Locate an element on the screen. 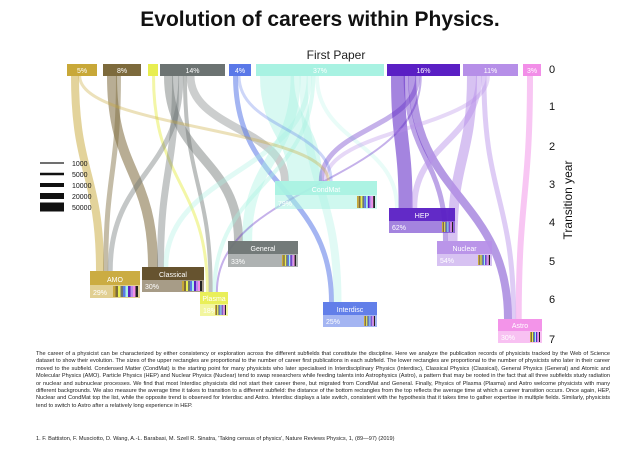 This screenshot has width=640, height=452. first-paper-pct-hep: 16% is located at coordinates (423, 71).